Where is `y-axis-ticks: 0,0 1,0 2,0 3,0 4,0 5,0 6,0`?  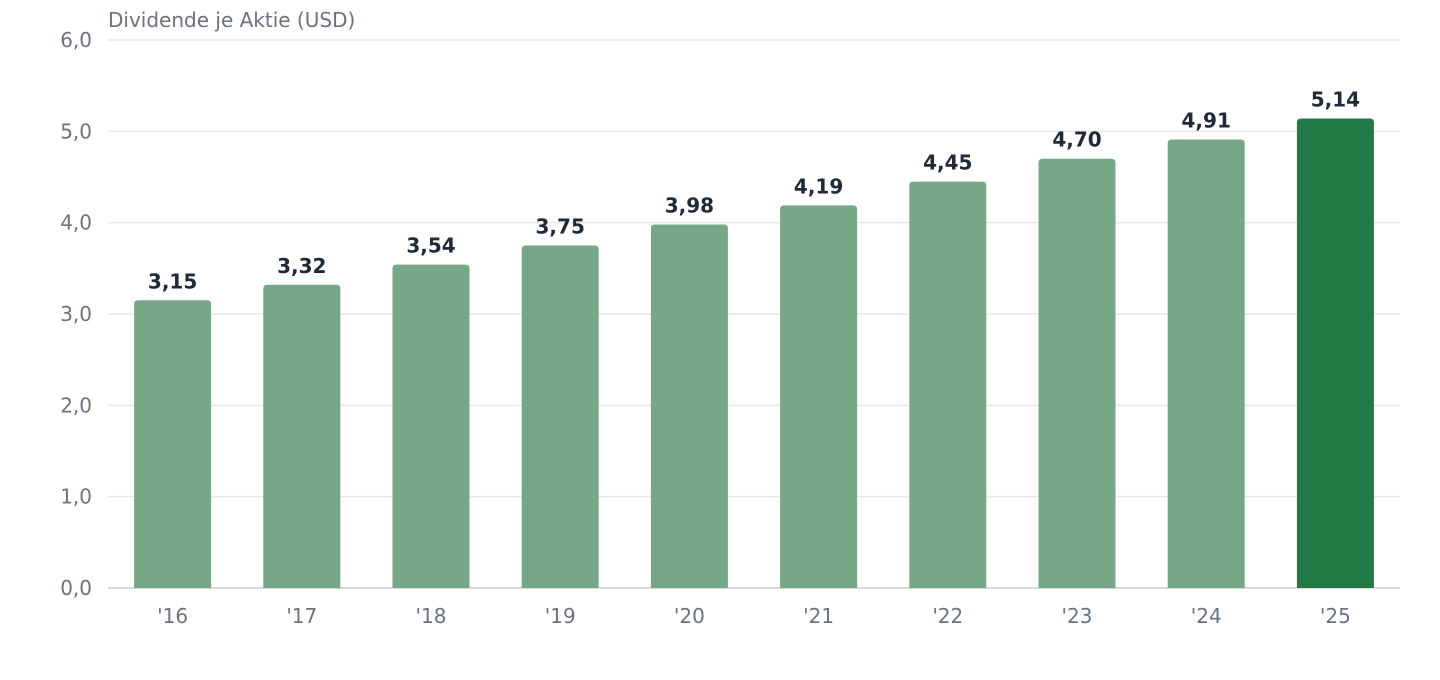
y-axis-ticks: 0,0 1,0 2,0 3,0 4,0 5,0 6,0 is located at coordinates (76, 314).